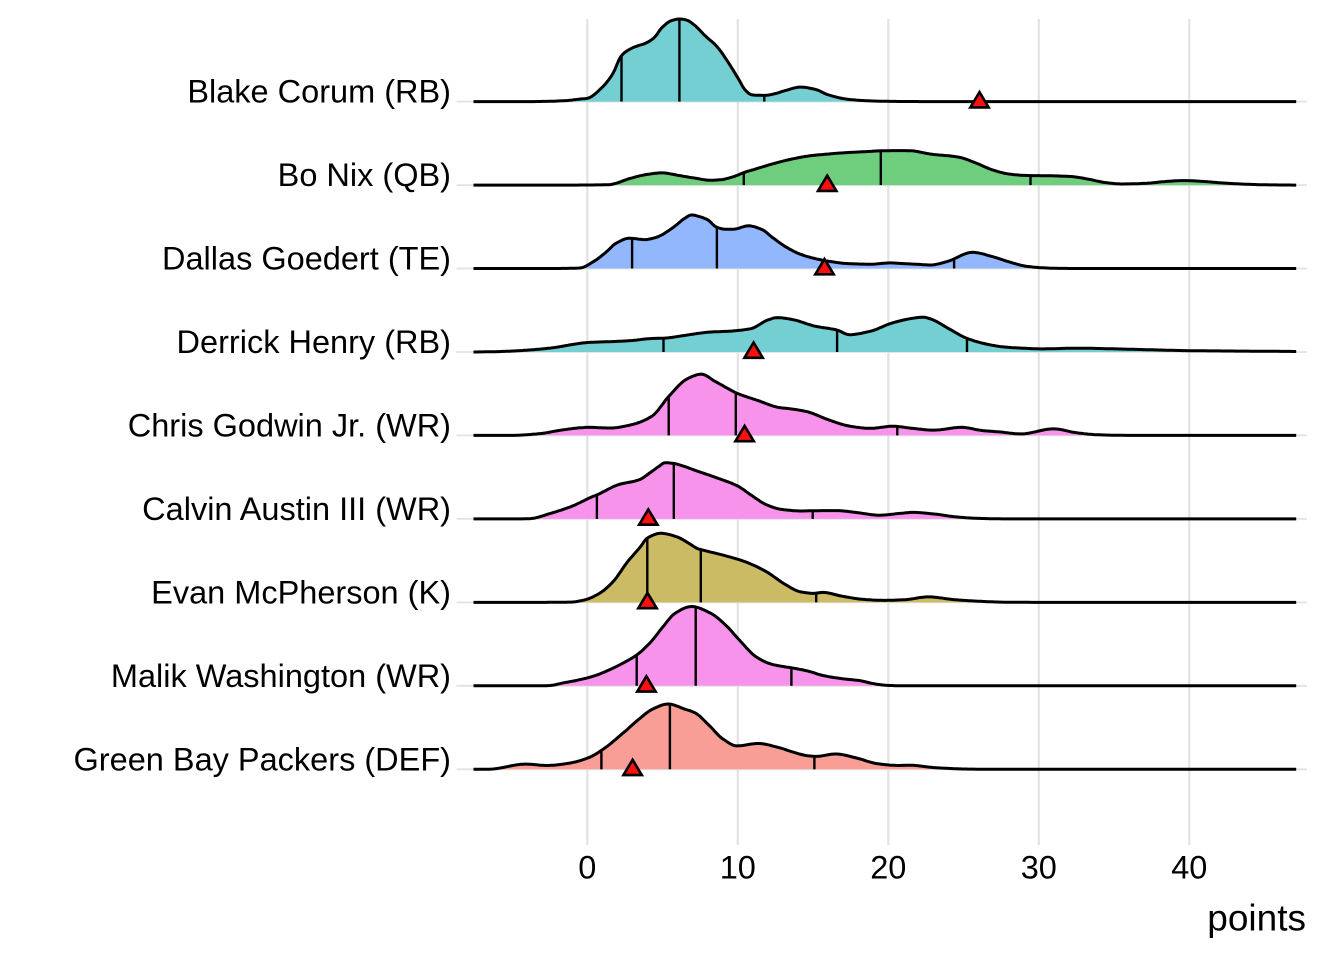  Describe the element at coordinates (888, 867) in the screenshot. I see `svg-text: 20` at that location.